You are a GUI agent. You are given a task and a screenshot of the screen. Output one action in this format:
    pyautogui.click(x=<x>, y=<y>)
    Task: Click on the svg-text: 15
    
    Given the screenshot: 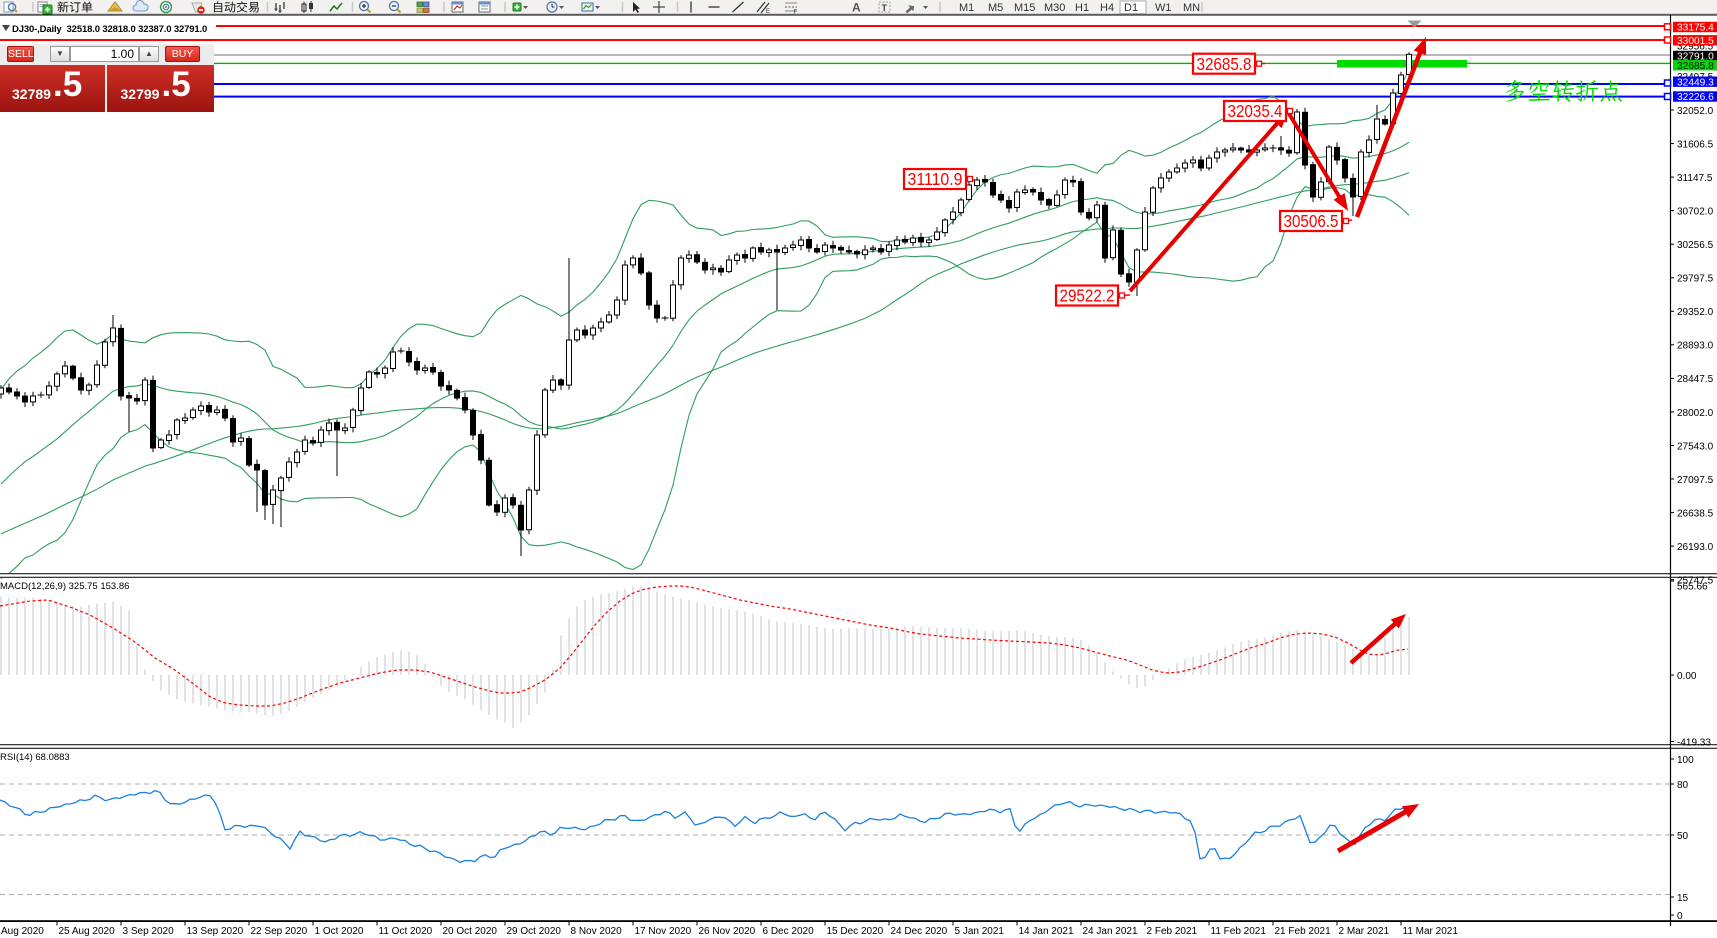 What is the action you would take?
    pyautogui.click(x=1683, y=898)
    